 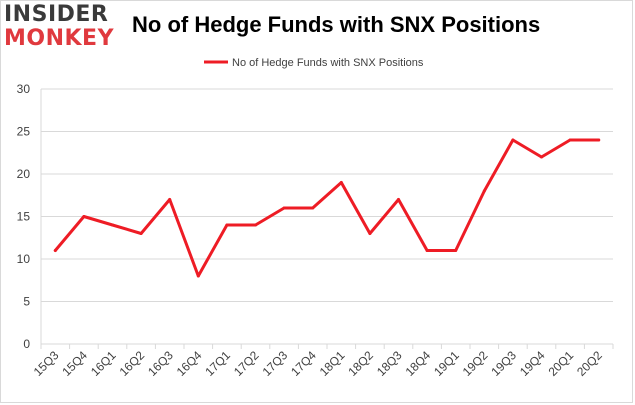 I want to click on insider-monkey-logo: INSIDER MONKEY, so click(x=60, y=28).